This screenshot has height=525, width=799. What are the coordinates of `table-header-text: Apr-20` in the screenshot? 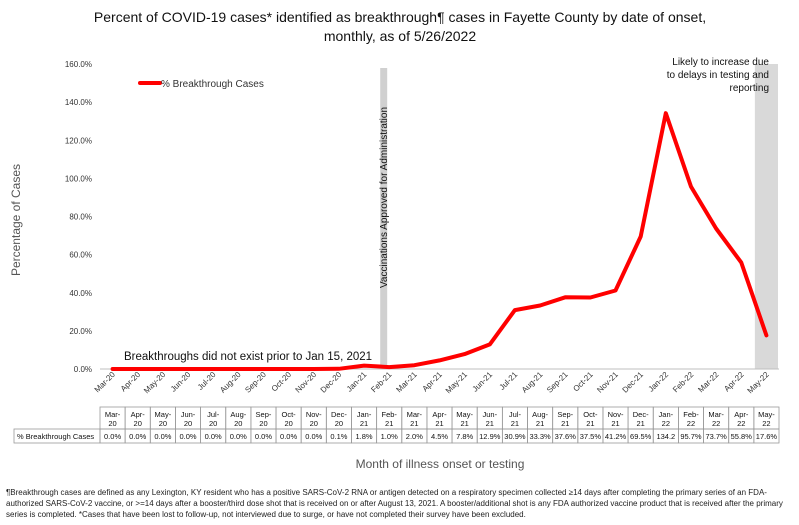 It's located at (138, 419).